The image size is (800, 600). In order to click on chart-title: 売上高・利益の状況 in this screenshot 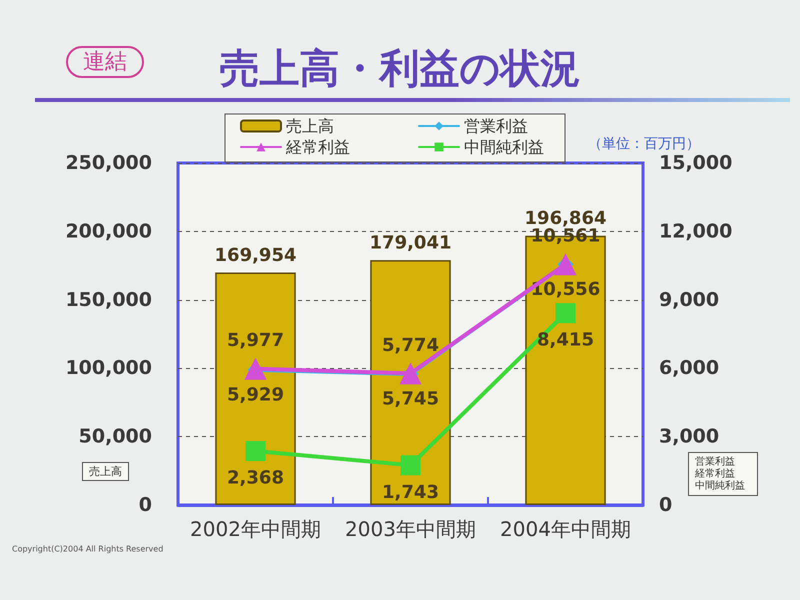, I will do `click(400, 69)`.